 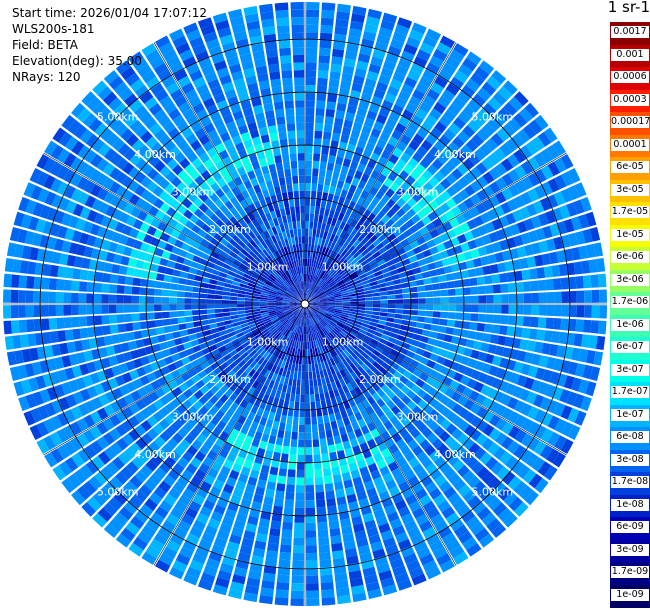 I want to click on range-label: 5.00km, so click(x=118, y=117).